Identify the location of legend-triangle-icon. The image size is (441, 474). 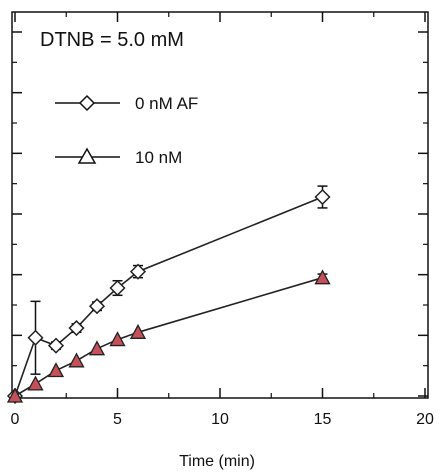
(87, 155).